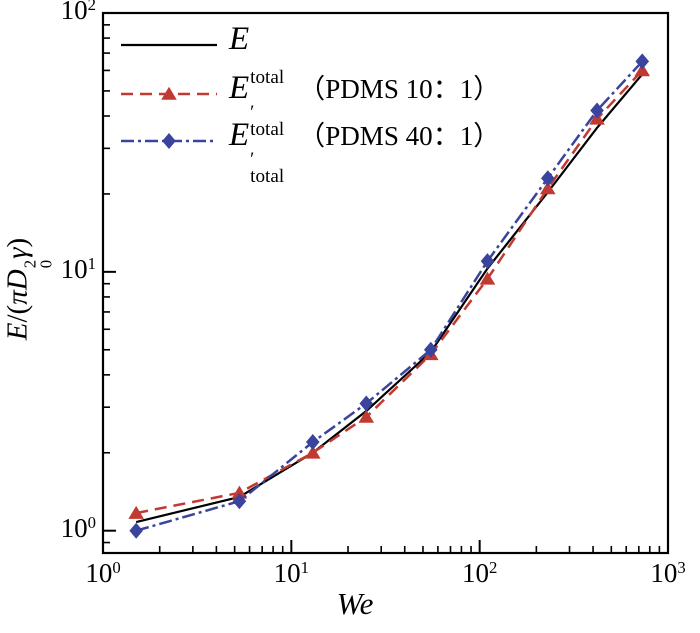  Describe the element at coordinates (109, 278) in the screenshot. I see `y-axis-ticks` at that location.